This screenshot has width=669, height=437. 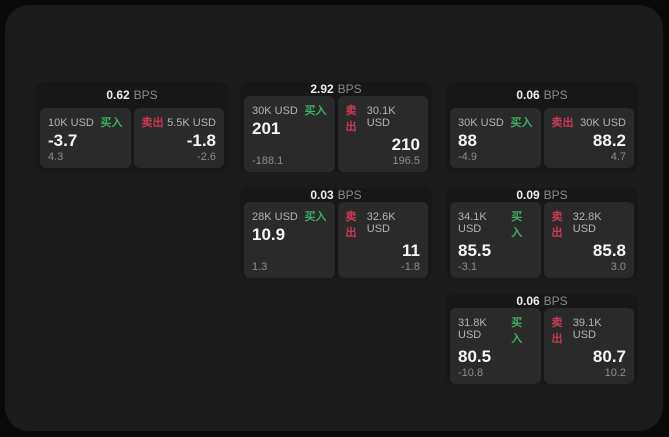 What do you see at coordinates (542, 140) in the screenshot?
I see `tile-body: 30K USD 买入 88 -4.9 卖出 30K USD 88.2 4.7` at bounding box center [542, 140].